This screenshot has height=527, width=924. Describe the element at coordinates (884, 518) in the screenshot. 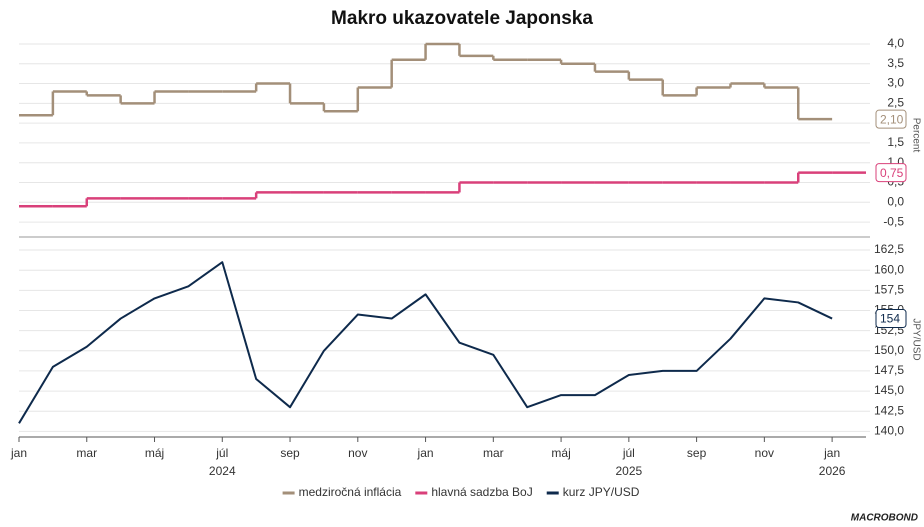

I see `source-logo: MACROBOND` at that location.